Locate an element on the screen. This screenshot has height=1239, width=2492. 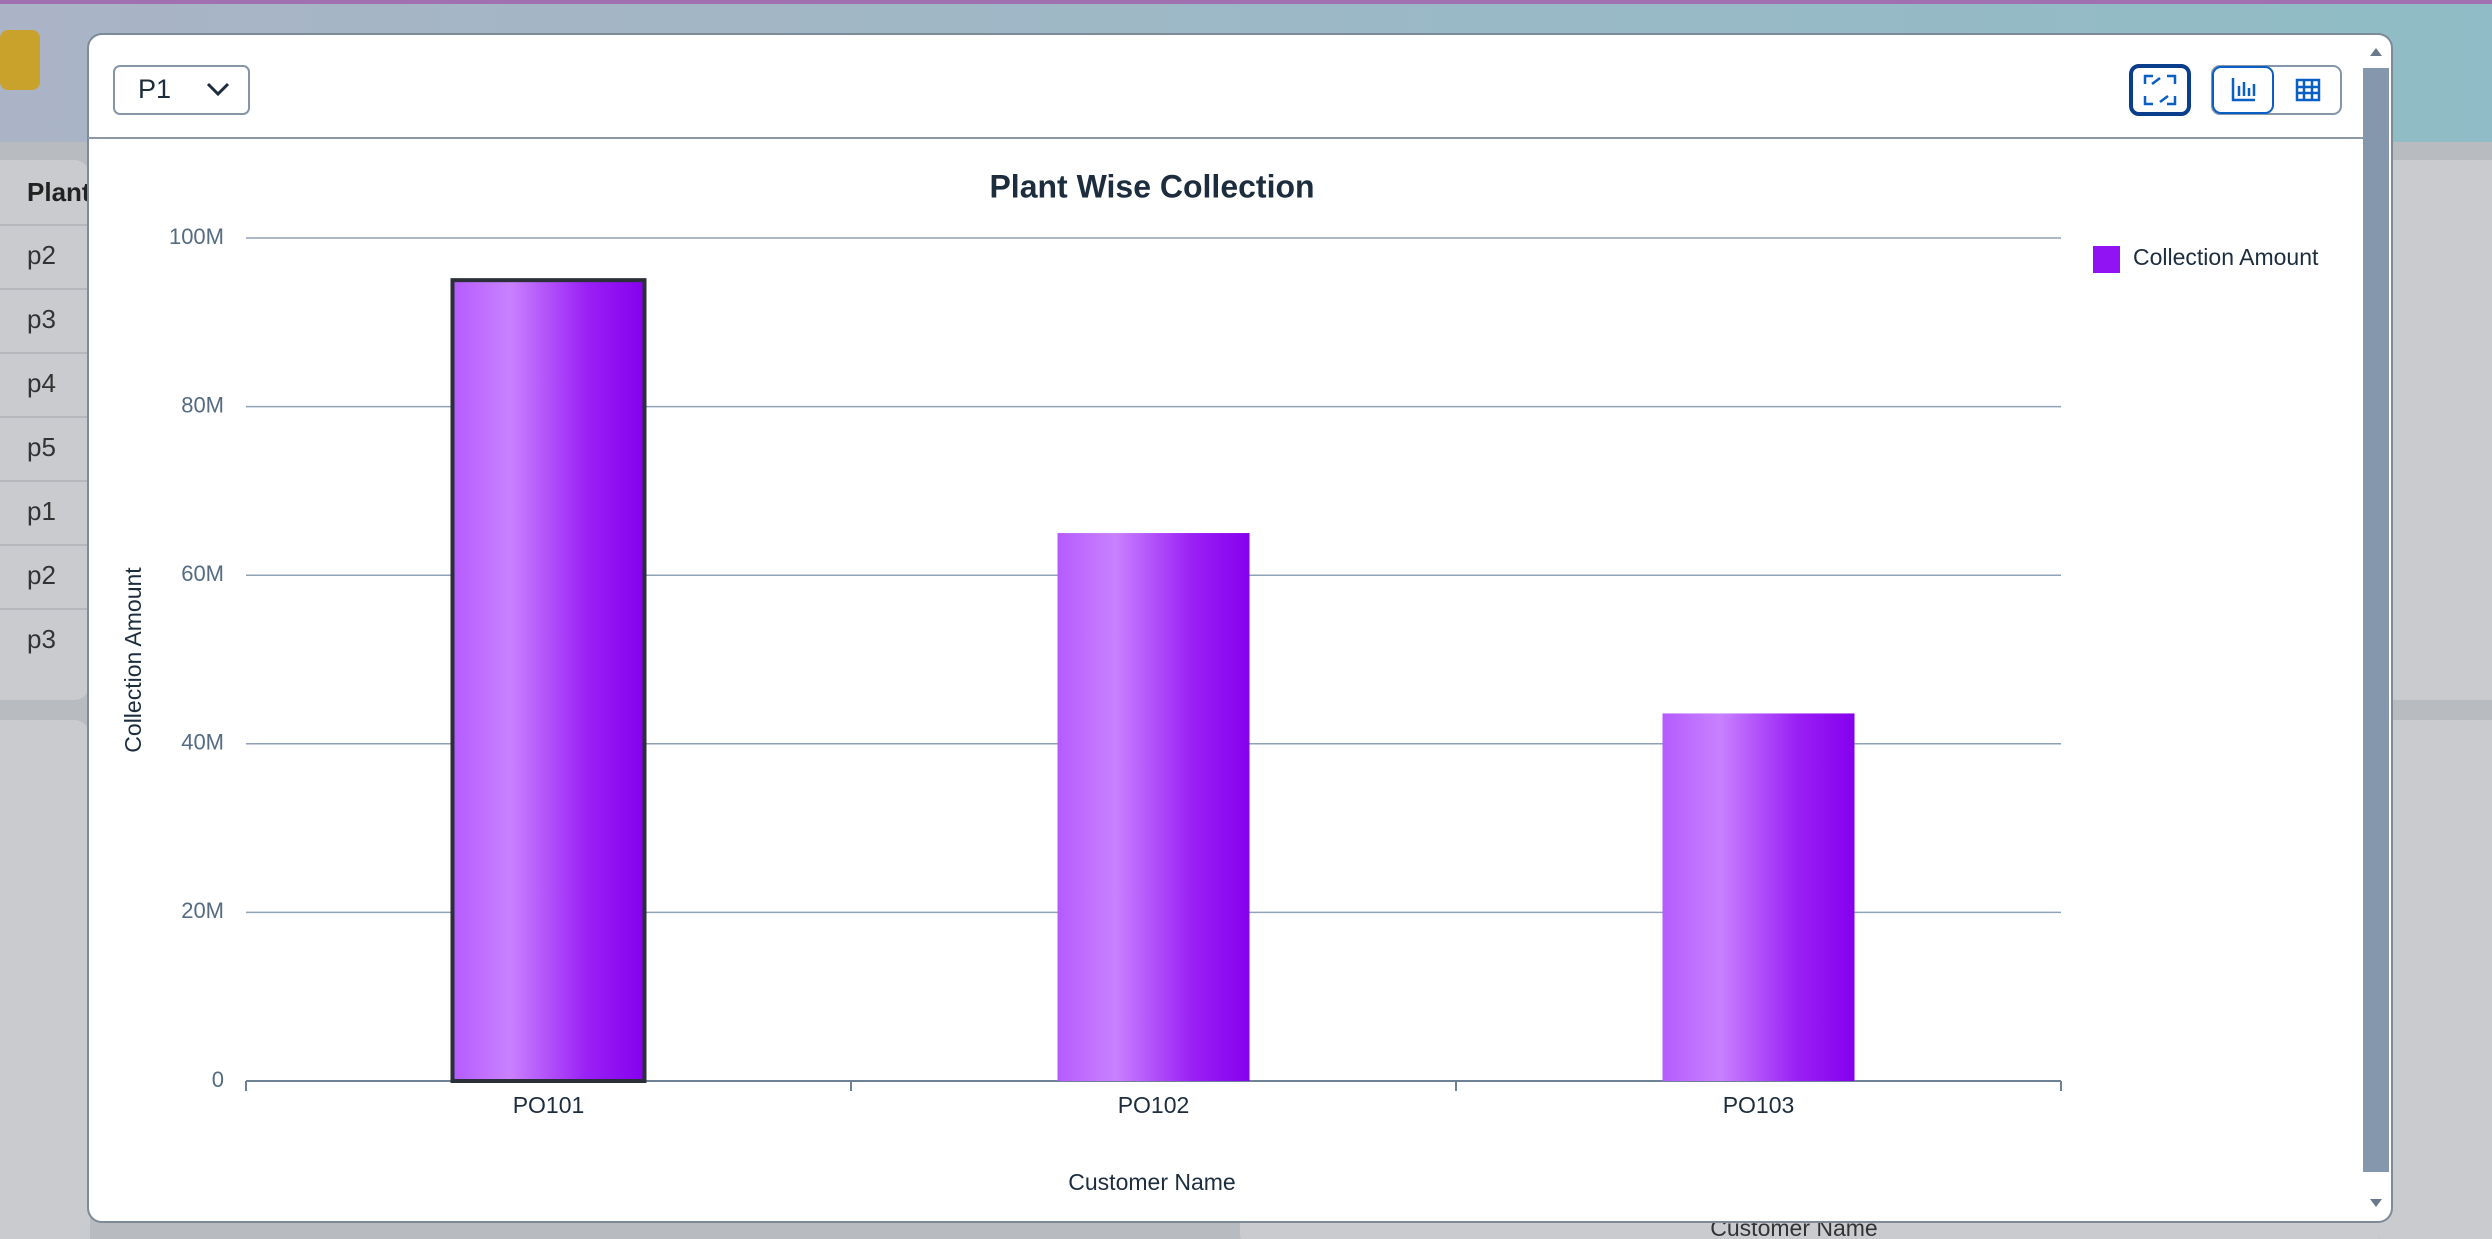
bg-table: p2 p3 p4 p5 p1 p2 p3 is located at coordinates (45, 439).